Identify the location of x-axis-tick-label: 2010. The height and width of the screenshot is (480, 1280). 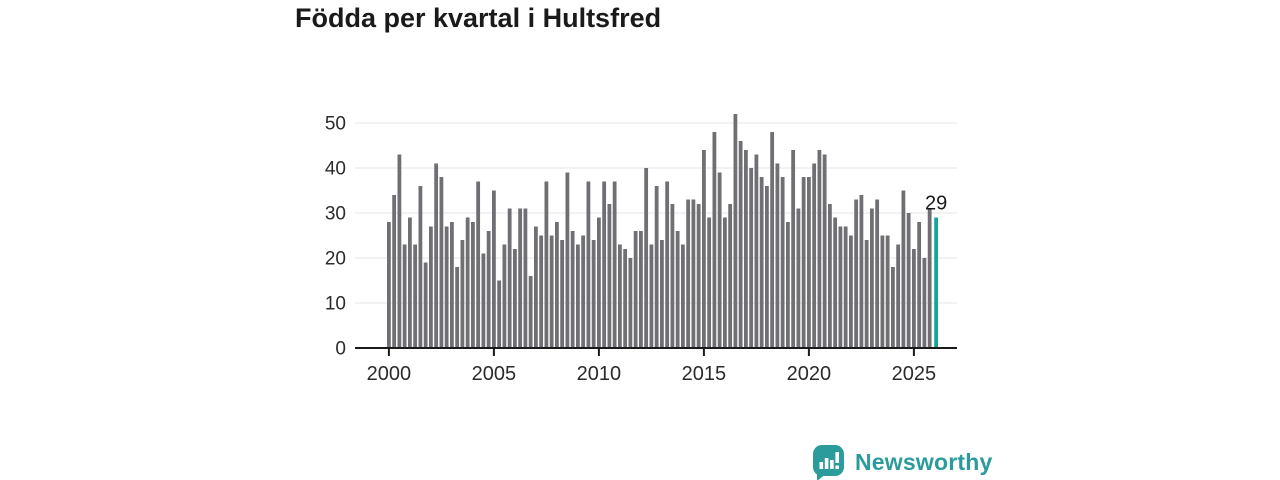
(599, 374).